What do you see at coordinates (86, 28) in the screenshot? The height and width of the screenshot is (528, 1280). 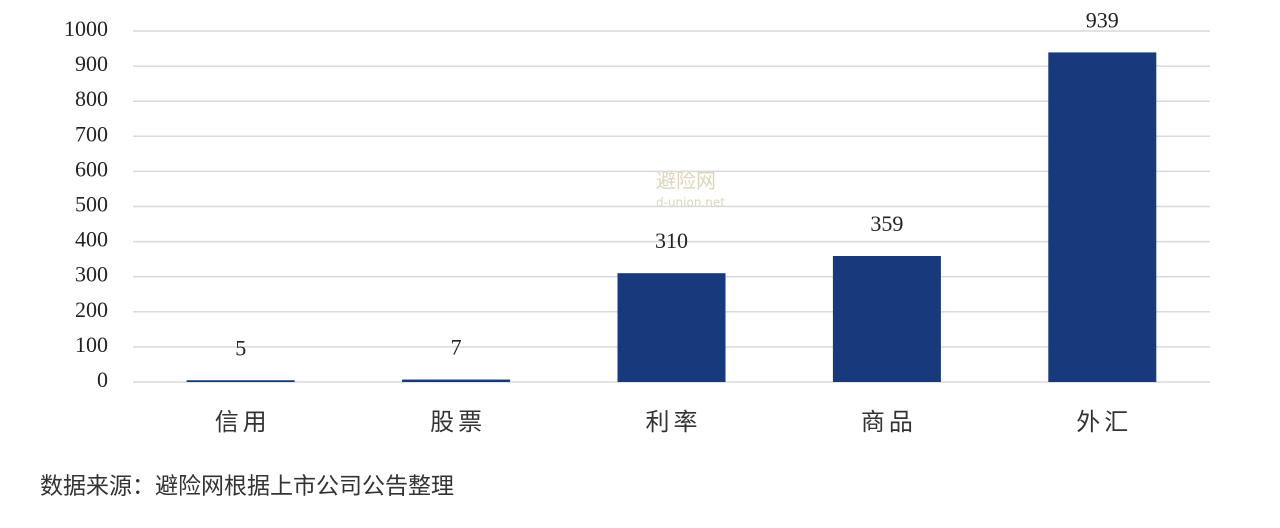 I see `y-tick-label: 1000` at bounding box center [86, 28].